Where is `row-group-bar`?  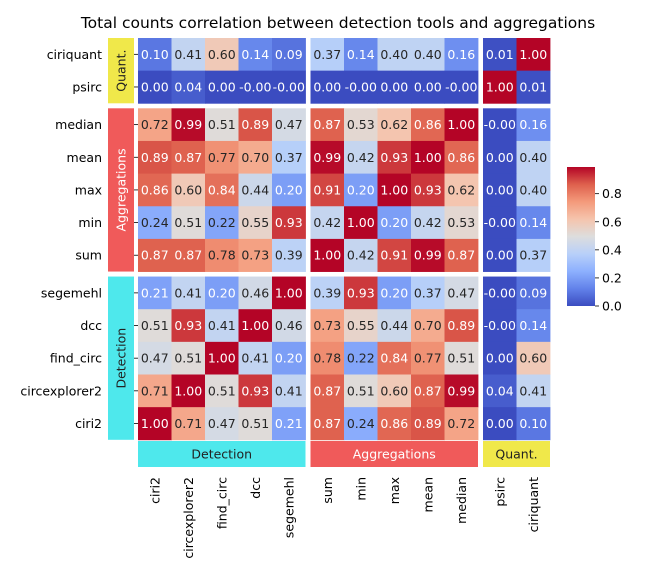
row-group-bar is located at coordinates (121, 358).